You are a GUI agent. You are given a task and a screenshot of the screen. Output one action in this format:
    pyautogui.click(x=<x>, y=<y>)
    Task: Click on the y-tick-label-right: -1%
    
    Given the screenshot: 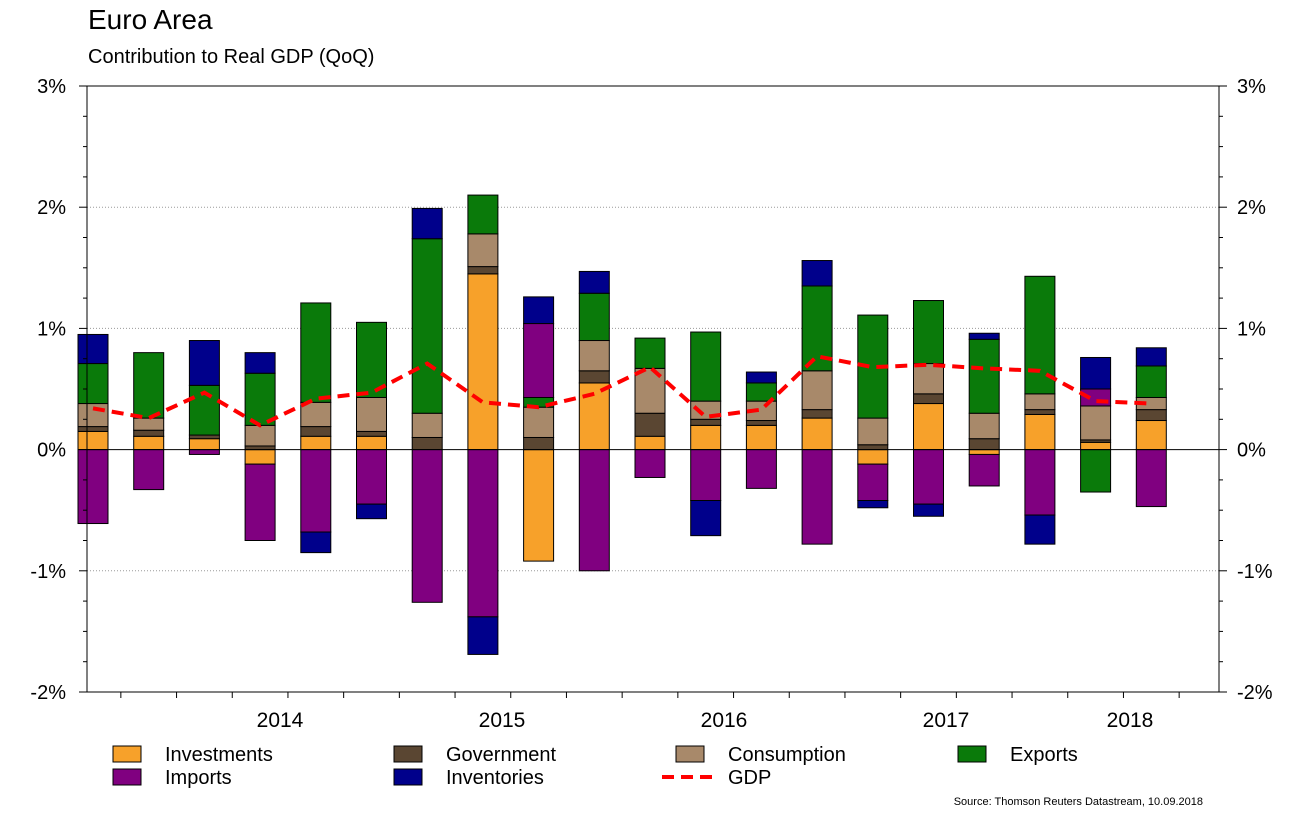 What is the action you would take?
    pyautogui.click(x=1255, y=572)
    